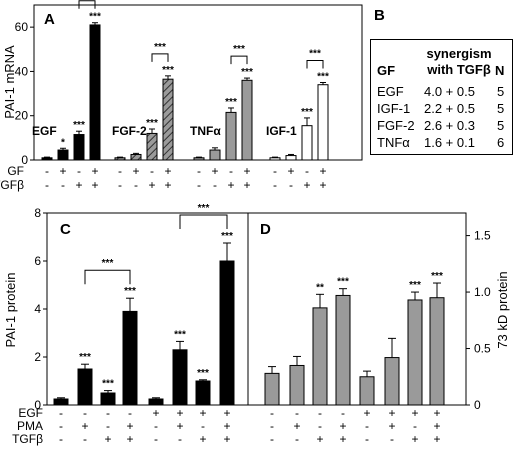 The width and height of the screenshot is (520, 452). Describe the element at coordinates (449, 108) in the screenshot. I see `table-cell: 2.2 + 0.5` at that location.